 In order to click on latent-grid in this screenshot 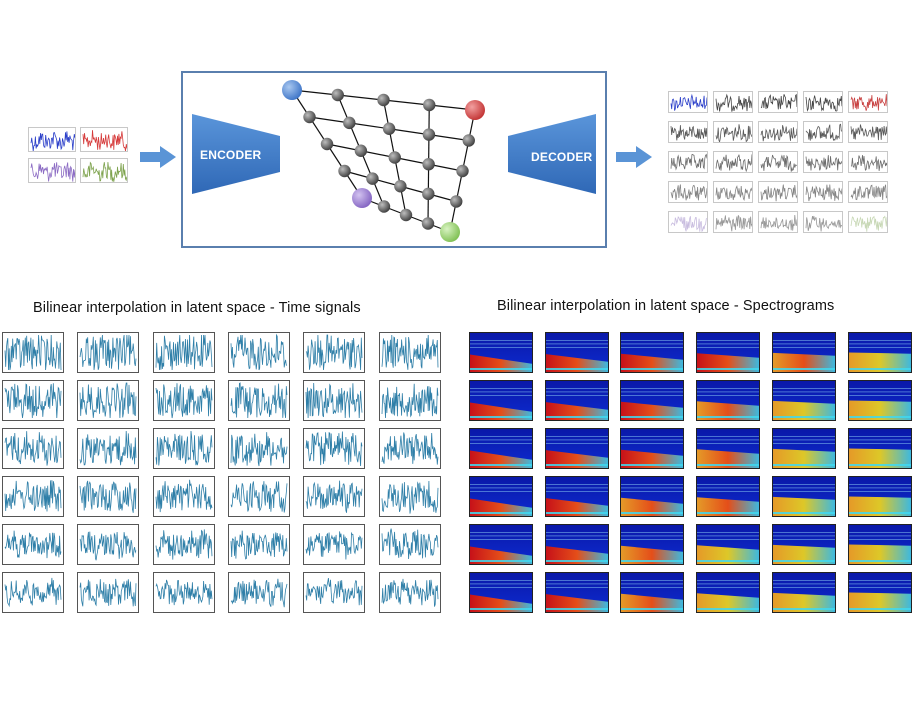, I will do `click(383, 161)`.